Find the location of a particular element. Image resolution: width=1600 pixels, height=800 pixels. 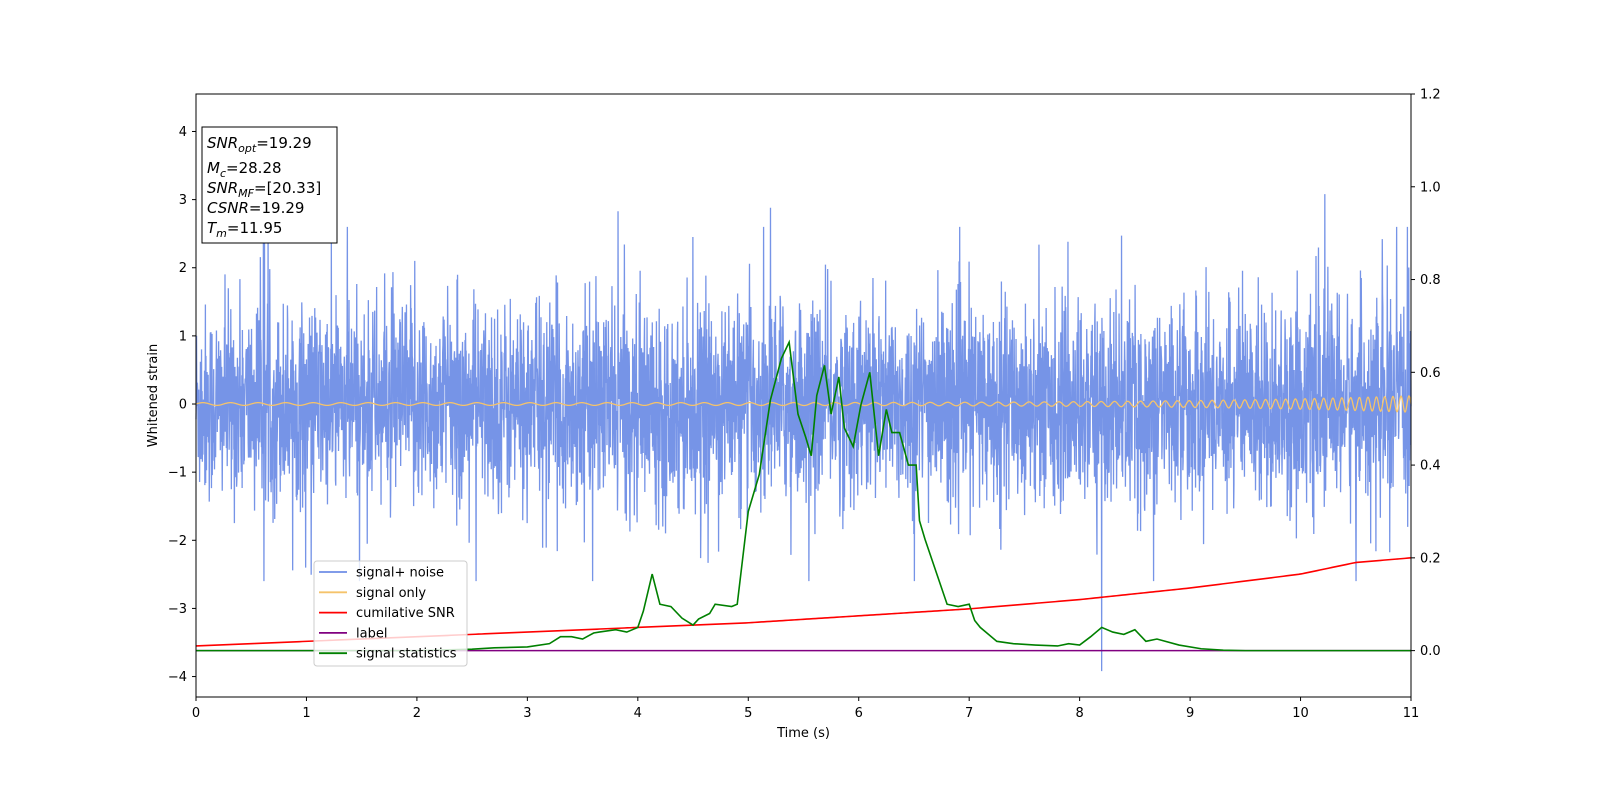

y-axis-right: 0.0 0.2 0.4 0.6 0.8 1.0 1.2 is located at coordinates (1426, 373).